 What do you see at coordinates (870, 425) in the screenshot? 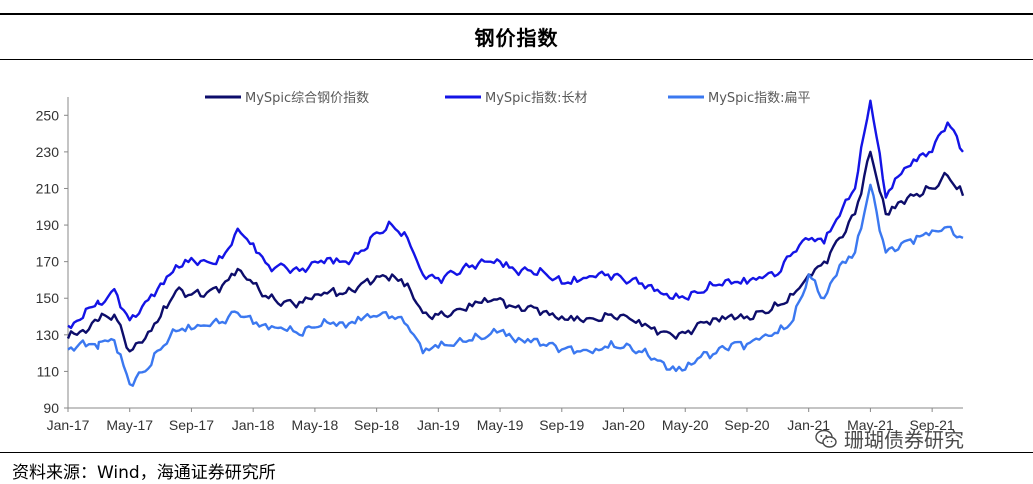
I see `x-tick-label: May-21` at bounding box center [870, 425].